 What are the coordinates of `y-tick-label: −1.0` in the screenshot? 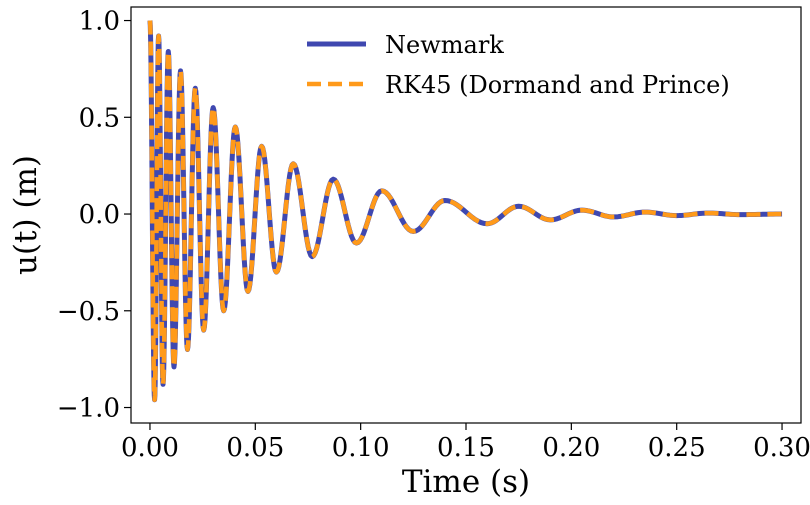 It's located at (88, 409).